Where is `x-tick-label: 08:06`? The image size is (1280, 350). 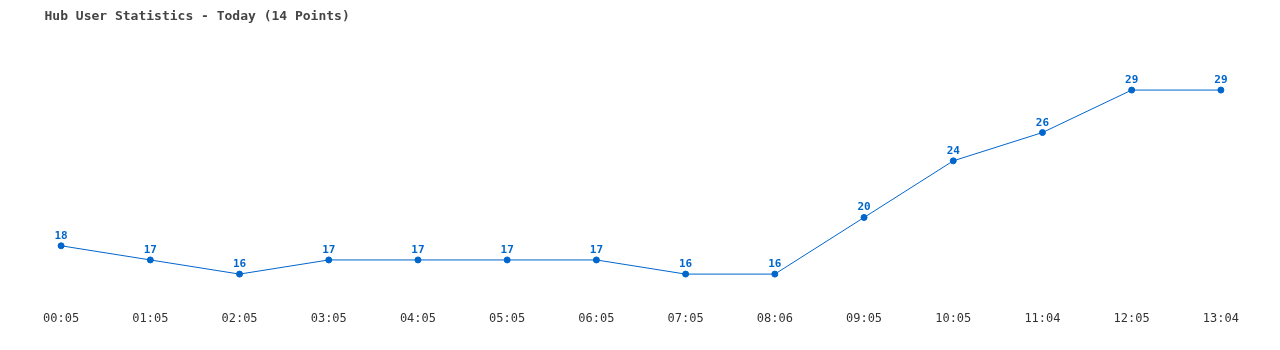 x-tick-label: 08:06 is located at coordinates (774, 317).